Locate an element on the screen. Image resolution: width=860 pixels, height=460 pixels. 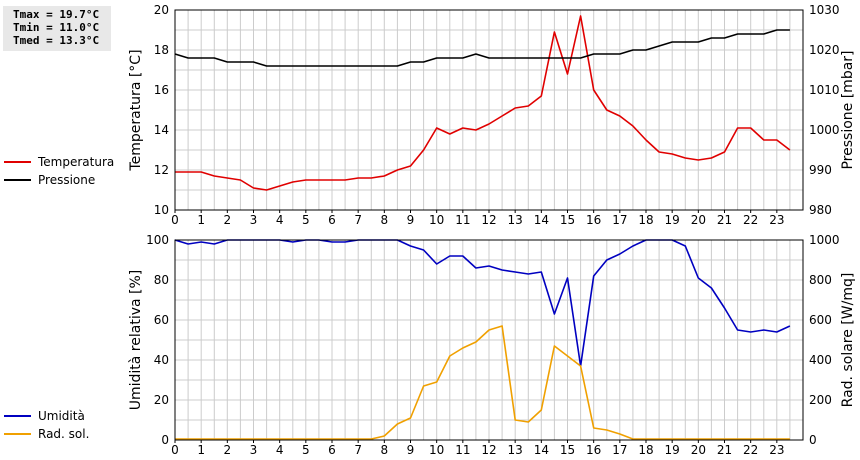
legend-label: Umidità is located at coordinates (61, 416).